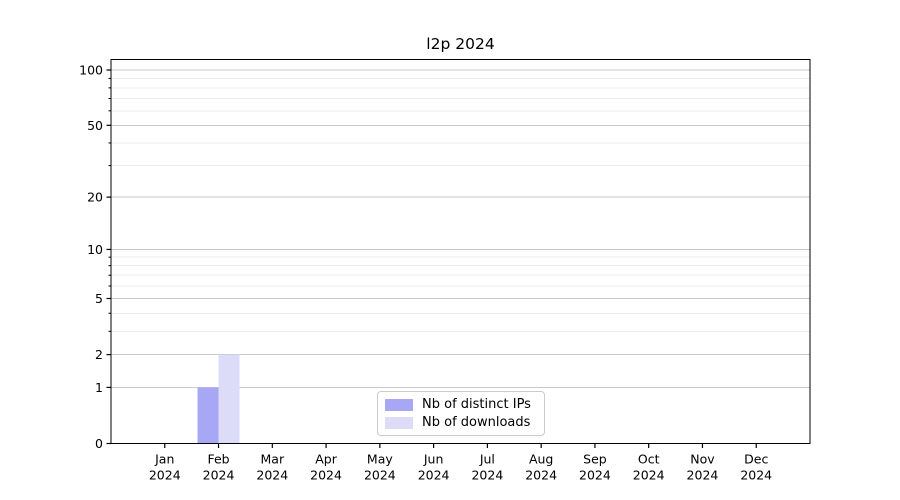  I want to click on legend-item-downloads: Nb of downloads, so click(464, 422).